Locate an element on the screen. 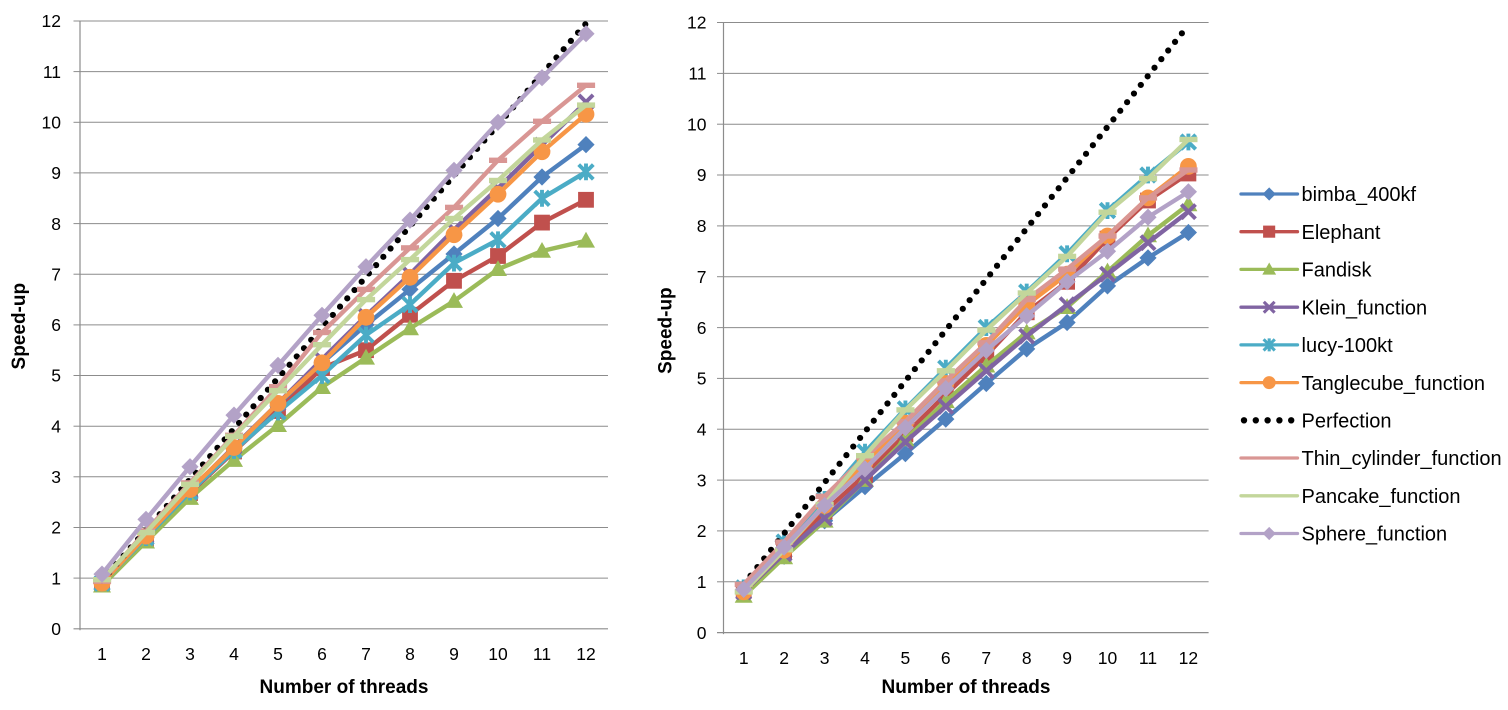 This screenshot has width=1508, height=710. svg-text: Perfection is located at coordinates (1347, 422).